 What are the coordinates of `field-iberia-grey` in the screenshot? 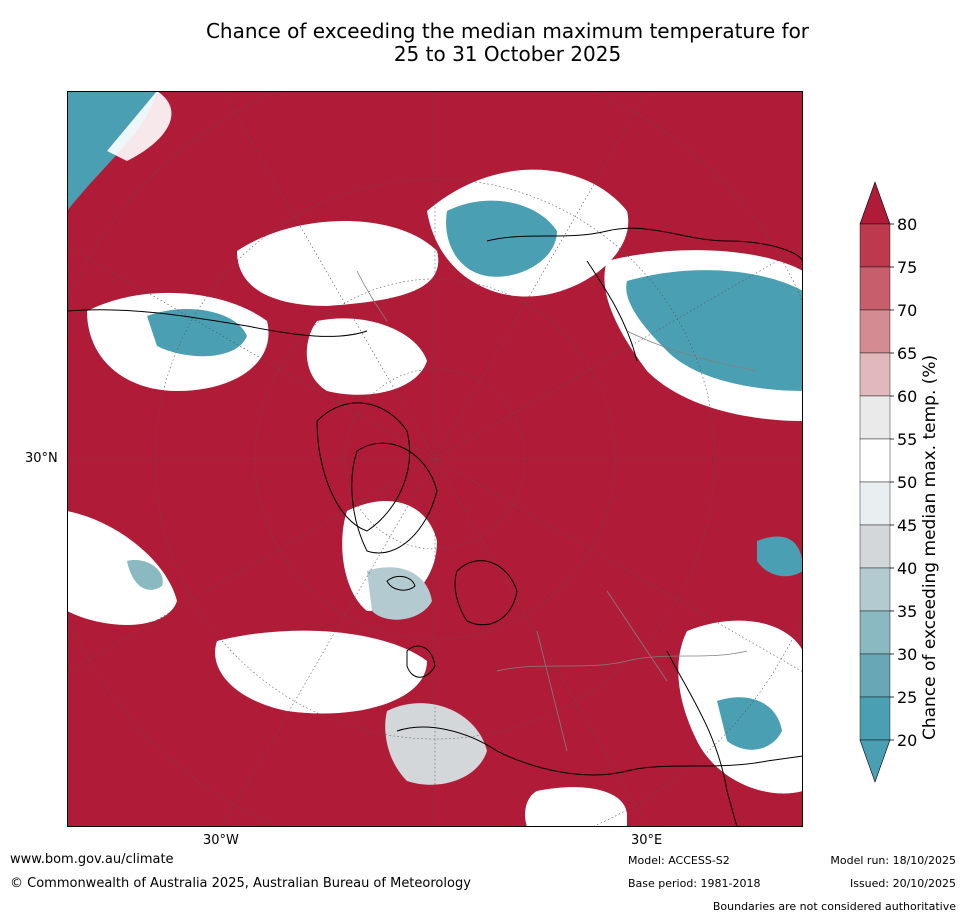 It's located at (436, 744).